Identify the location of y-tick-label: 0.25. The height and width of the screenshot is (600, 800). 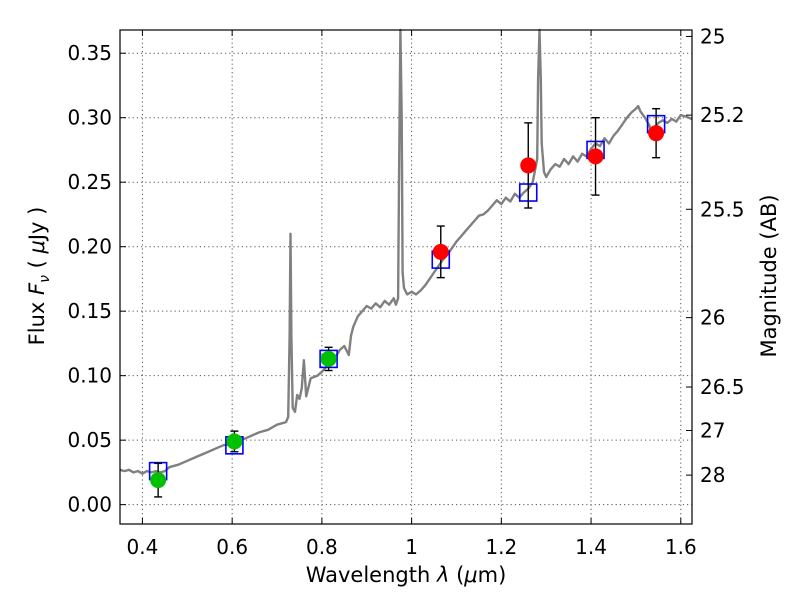
(89, 182).